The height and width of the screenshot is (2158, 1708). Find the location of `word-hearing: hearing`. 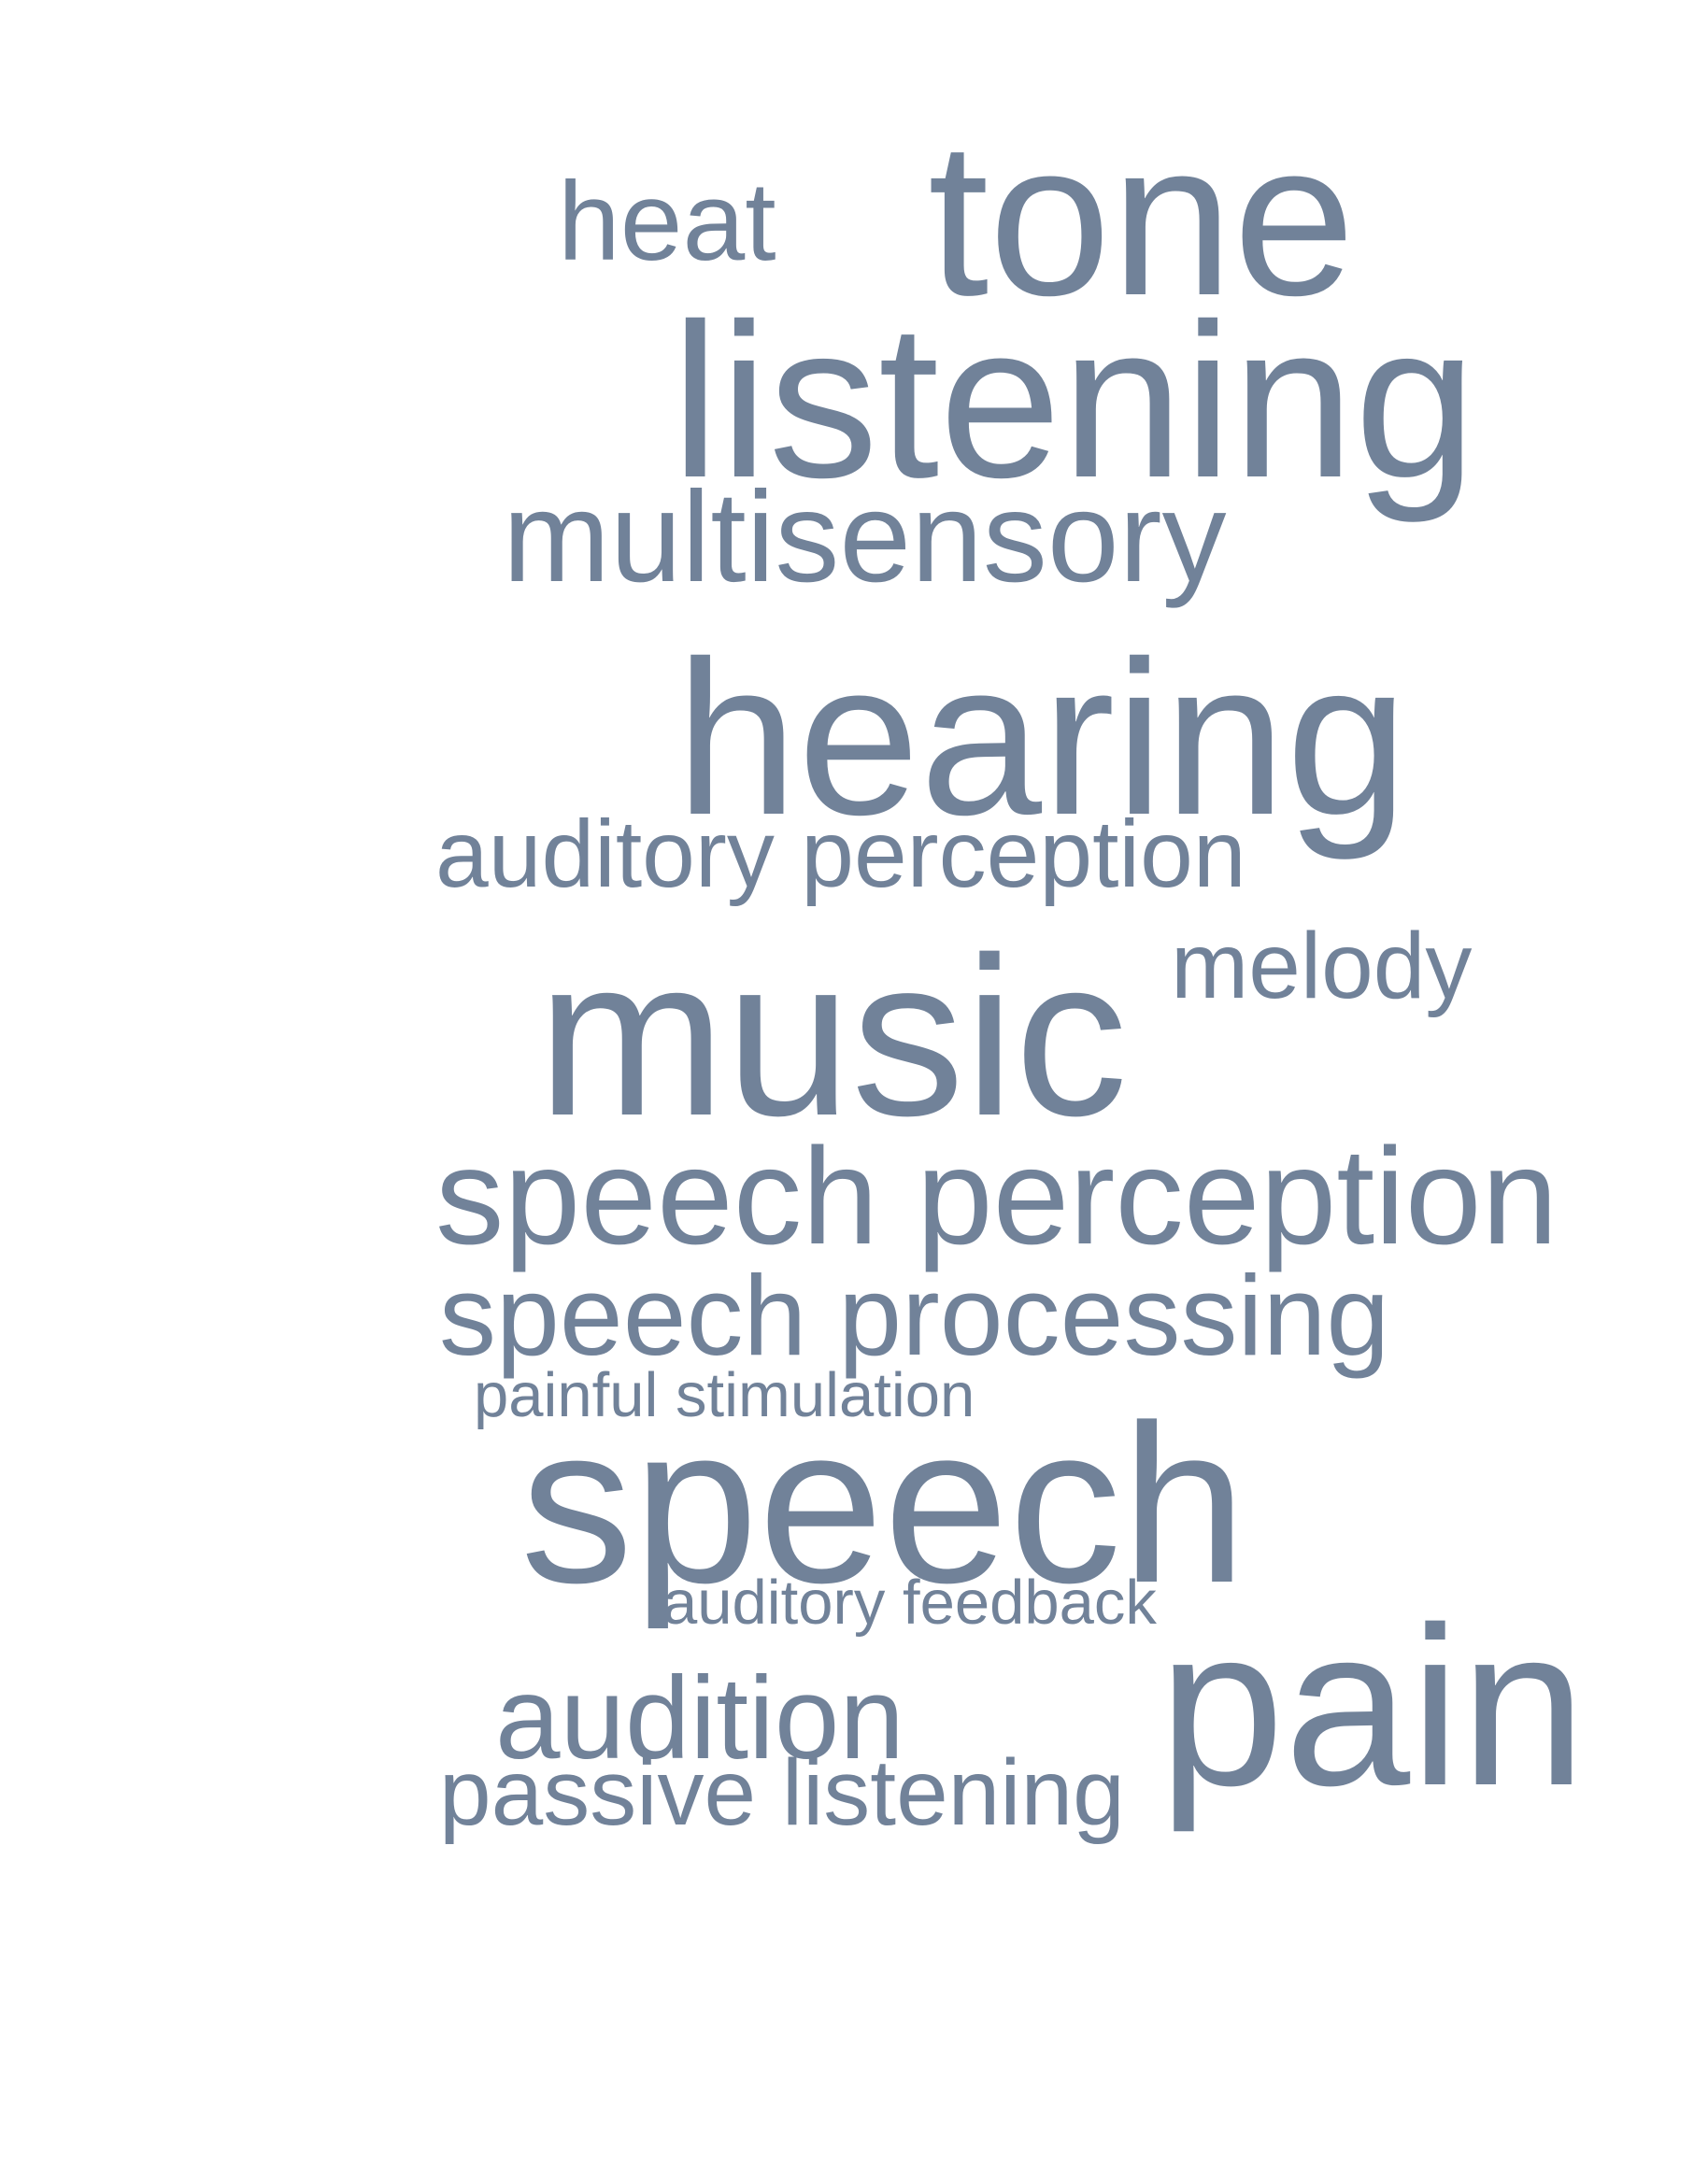

word-hearing: hearing is located at coordinates (1042, 737).